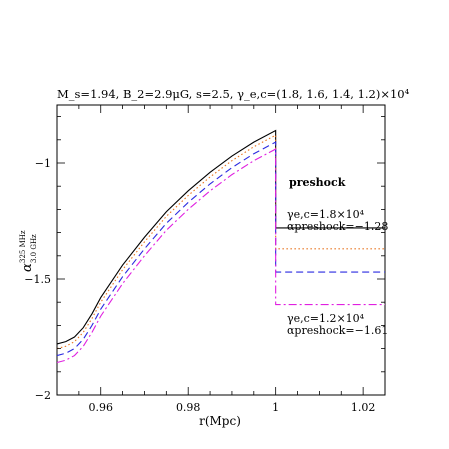 The height and width of the screenshot is (449, 449). I want to click on y-tick-label: −1, so click(43, 163).